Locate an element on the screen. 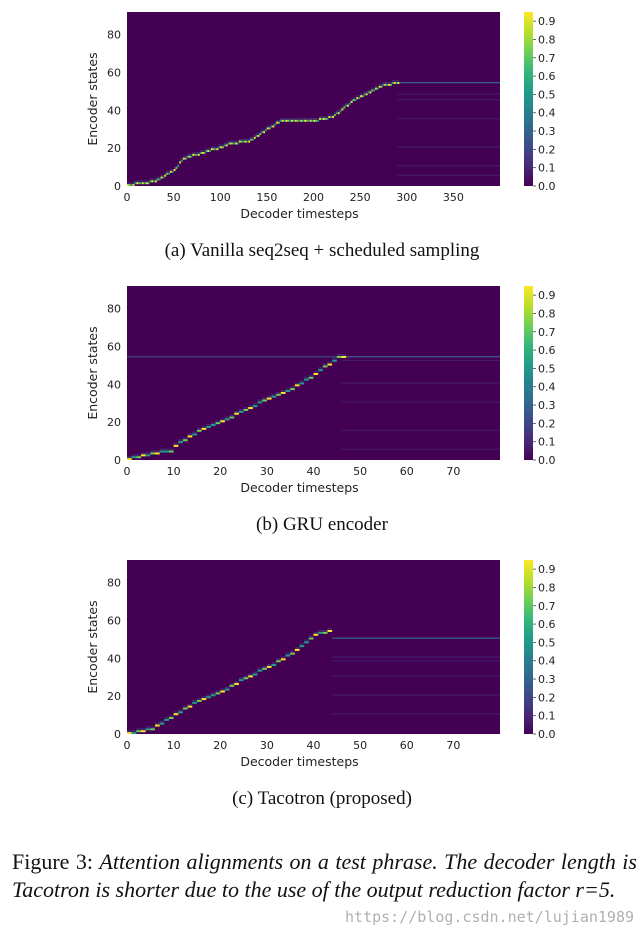  y-tick-label: 0 is located at coordinates (117, 186).